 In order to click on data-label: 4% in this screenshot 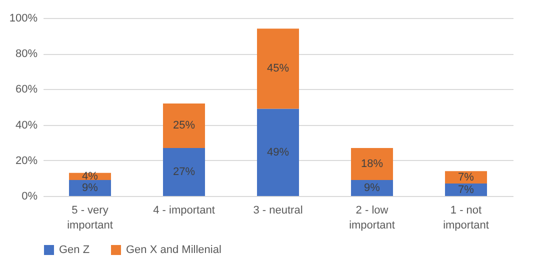, I will do `click(90, 176)`.